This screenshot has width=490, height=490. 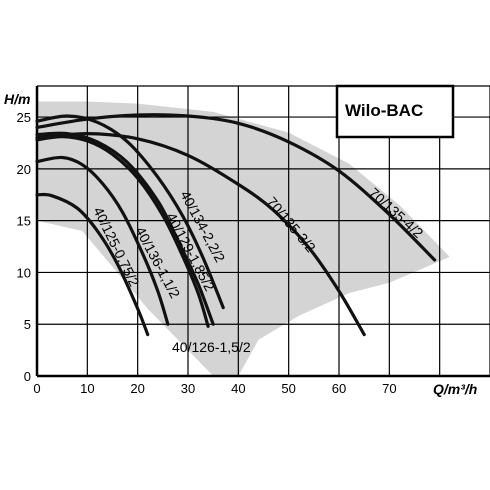 What do you see at coordinates (27, 324) in the screenshot?
I see `y-tick-label: 5` at bounding box center [27, 324].